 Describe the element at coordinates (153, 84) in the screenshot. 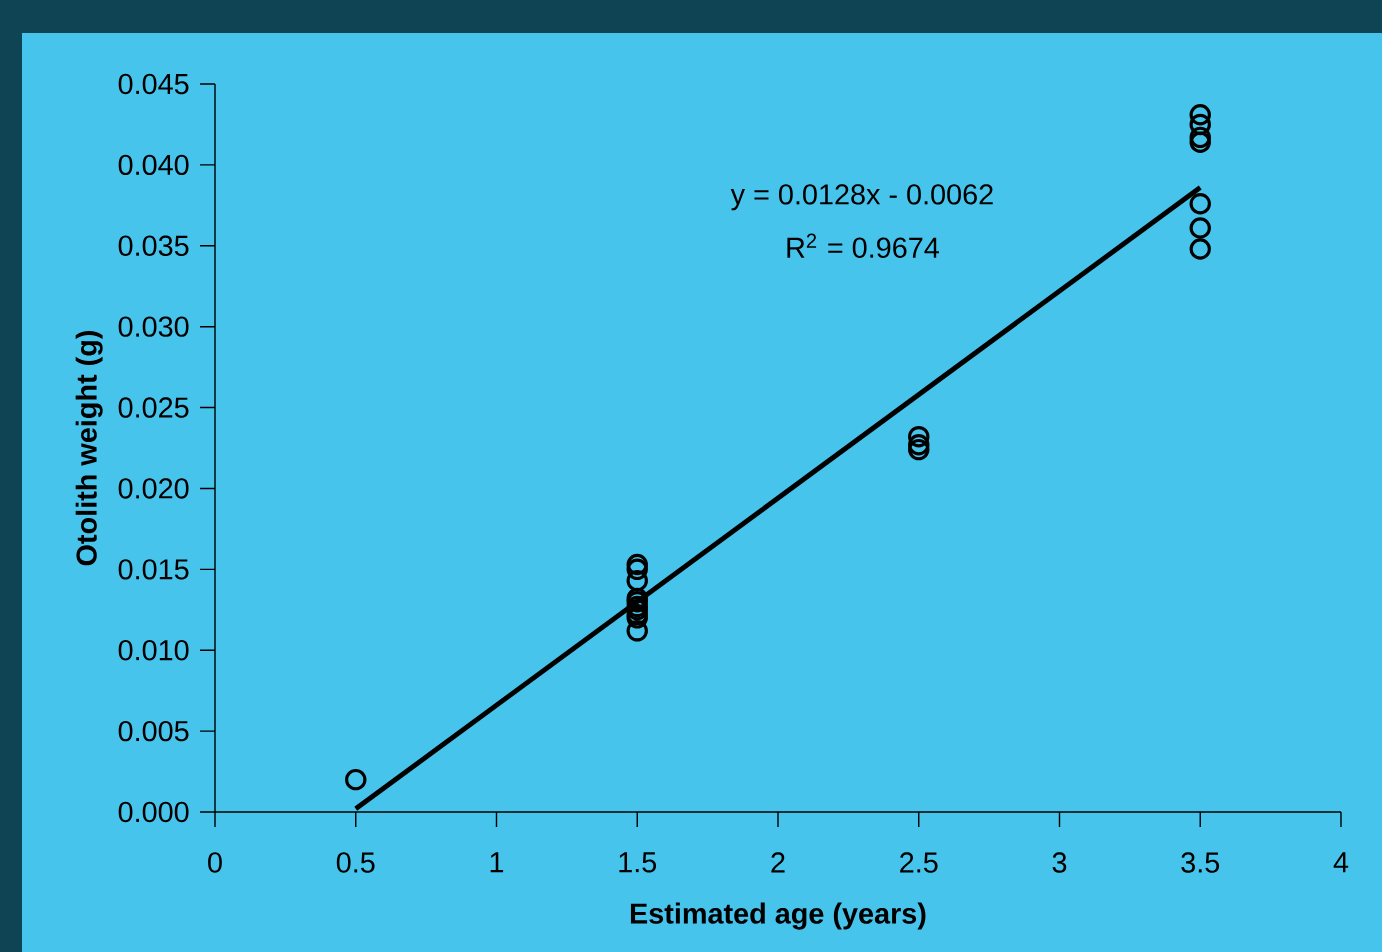

I see `y-tick-label: 0.045` at that location.